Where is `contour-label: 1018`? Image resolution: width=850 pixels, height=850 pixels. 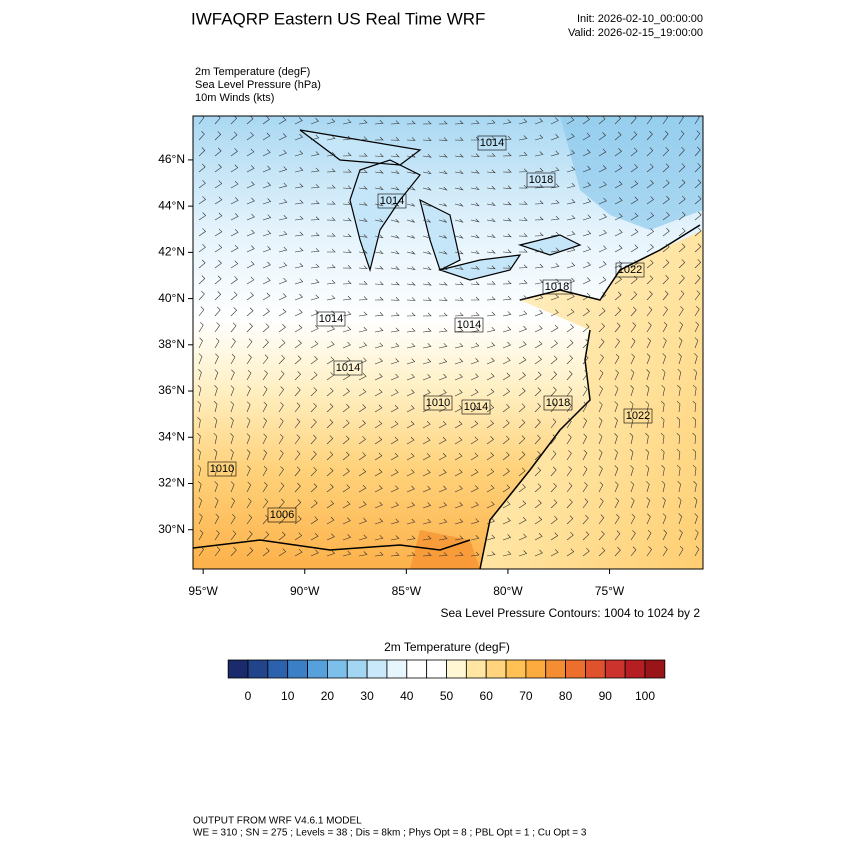
contour-label: 1018 is located at coordinates (557, 287).